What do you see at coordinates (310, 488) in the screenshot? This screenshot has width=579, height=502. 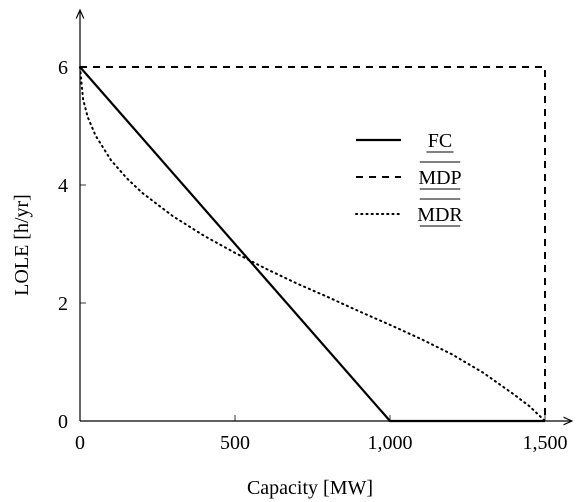 I see `x-axis-label: Capacity [MW]` at bounding box center [310, 488].